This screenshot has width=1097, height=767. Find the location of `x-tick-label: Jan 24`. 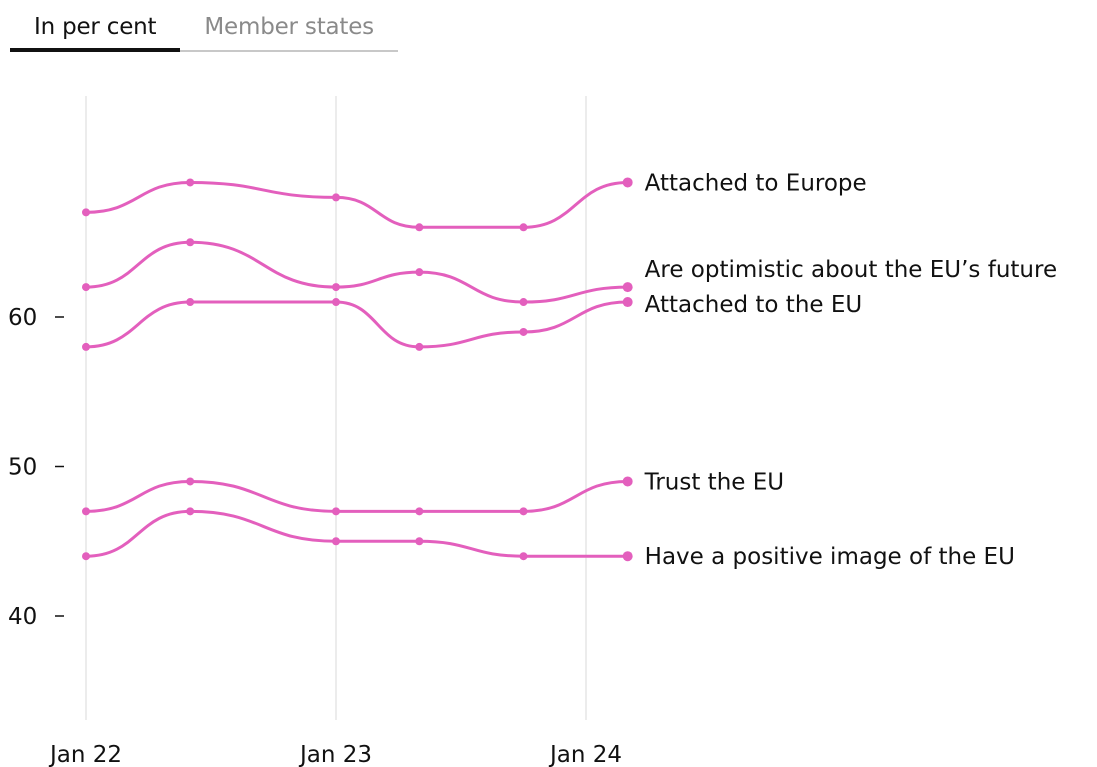

x-tick-label: Jan 24 is located at coordinates (585, 754).